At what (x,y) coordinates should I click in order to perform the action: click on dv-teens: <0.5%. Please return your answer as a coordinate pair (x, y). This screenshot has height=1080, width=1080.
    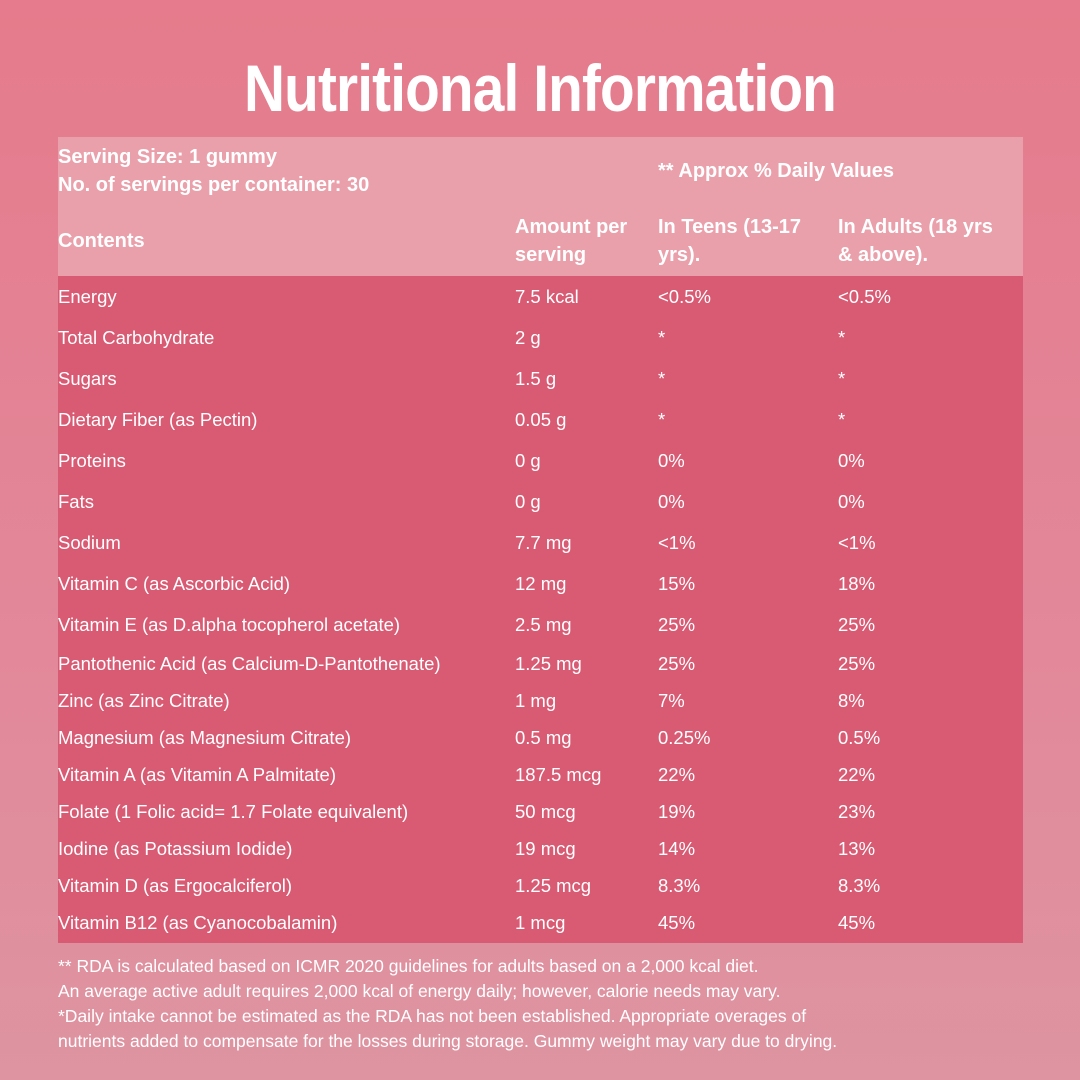
    Looking at the image, I should click on (684, 296).